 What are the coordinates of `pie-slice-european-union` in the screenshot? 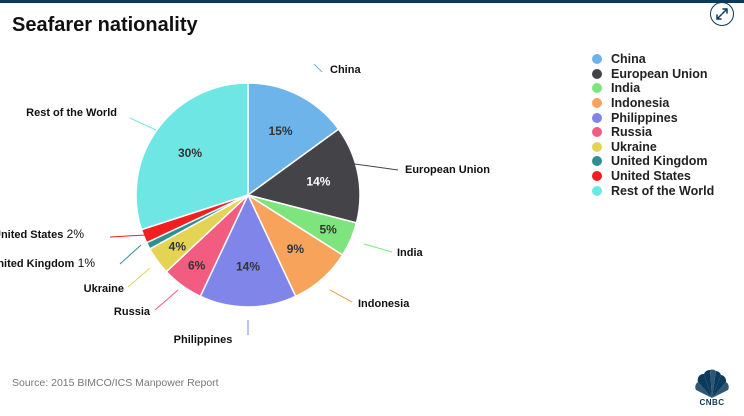 It's located at (303, 176).